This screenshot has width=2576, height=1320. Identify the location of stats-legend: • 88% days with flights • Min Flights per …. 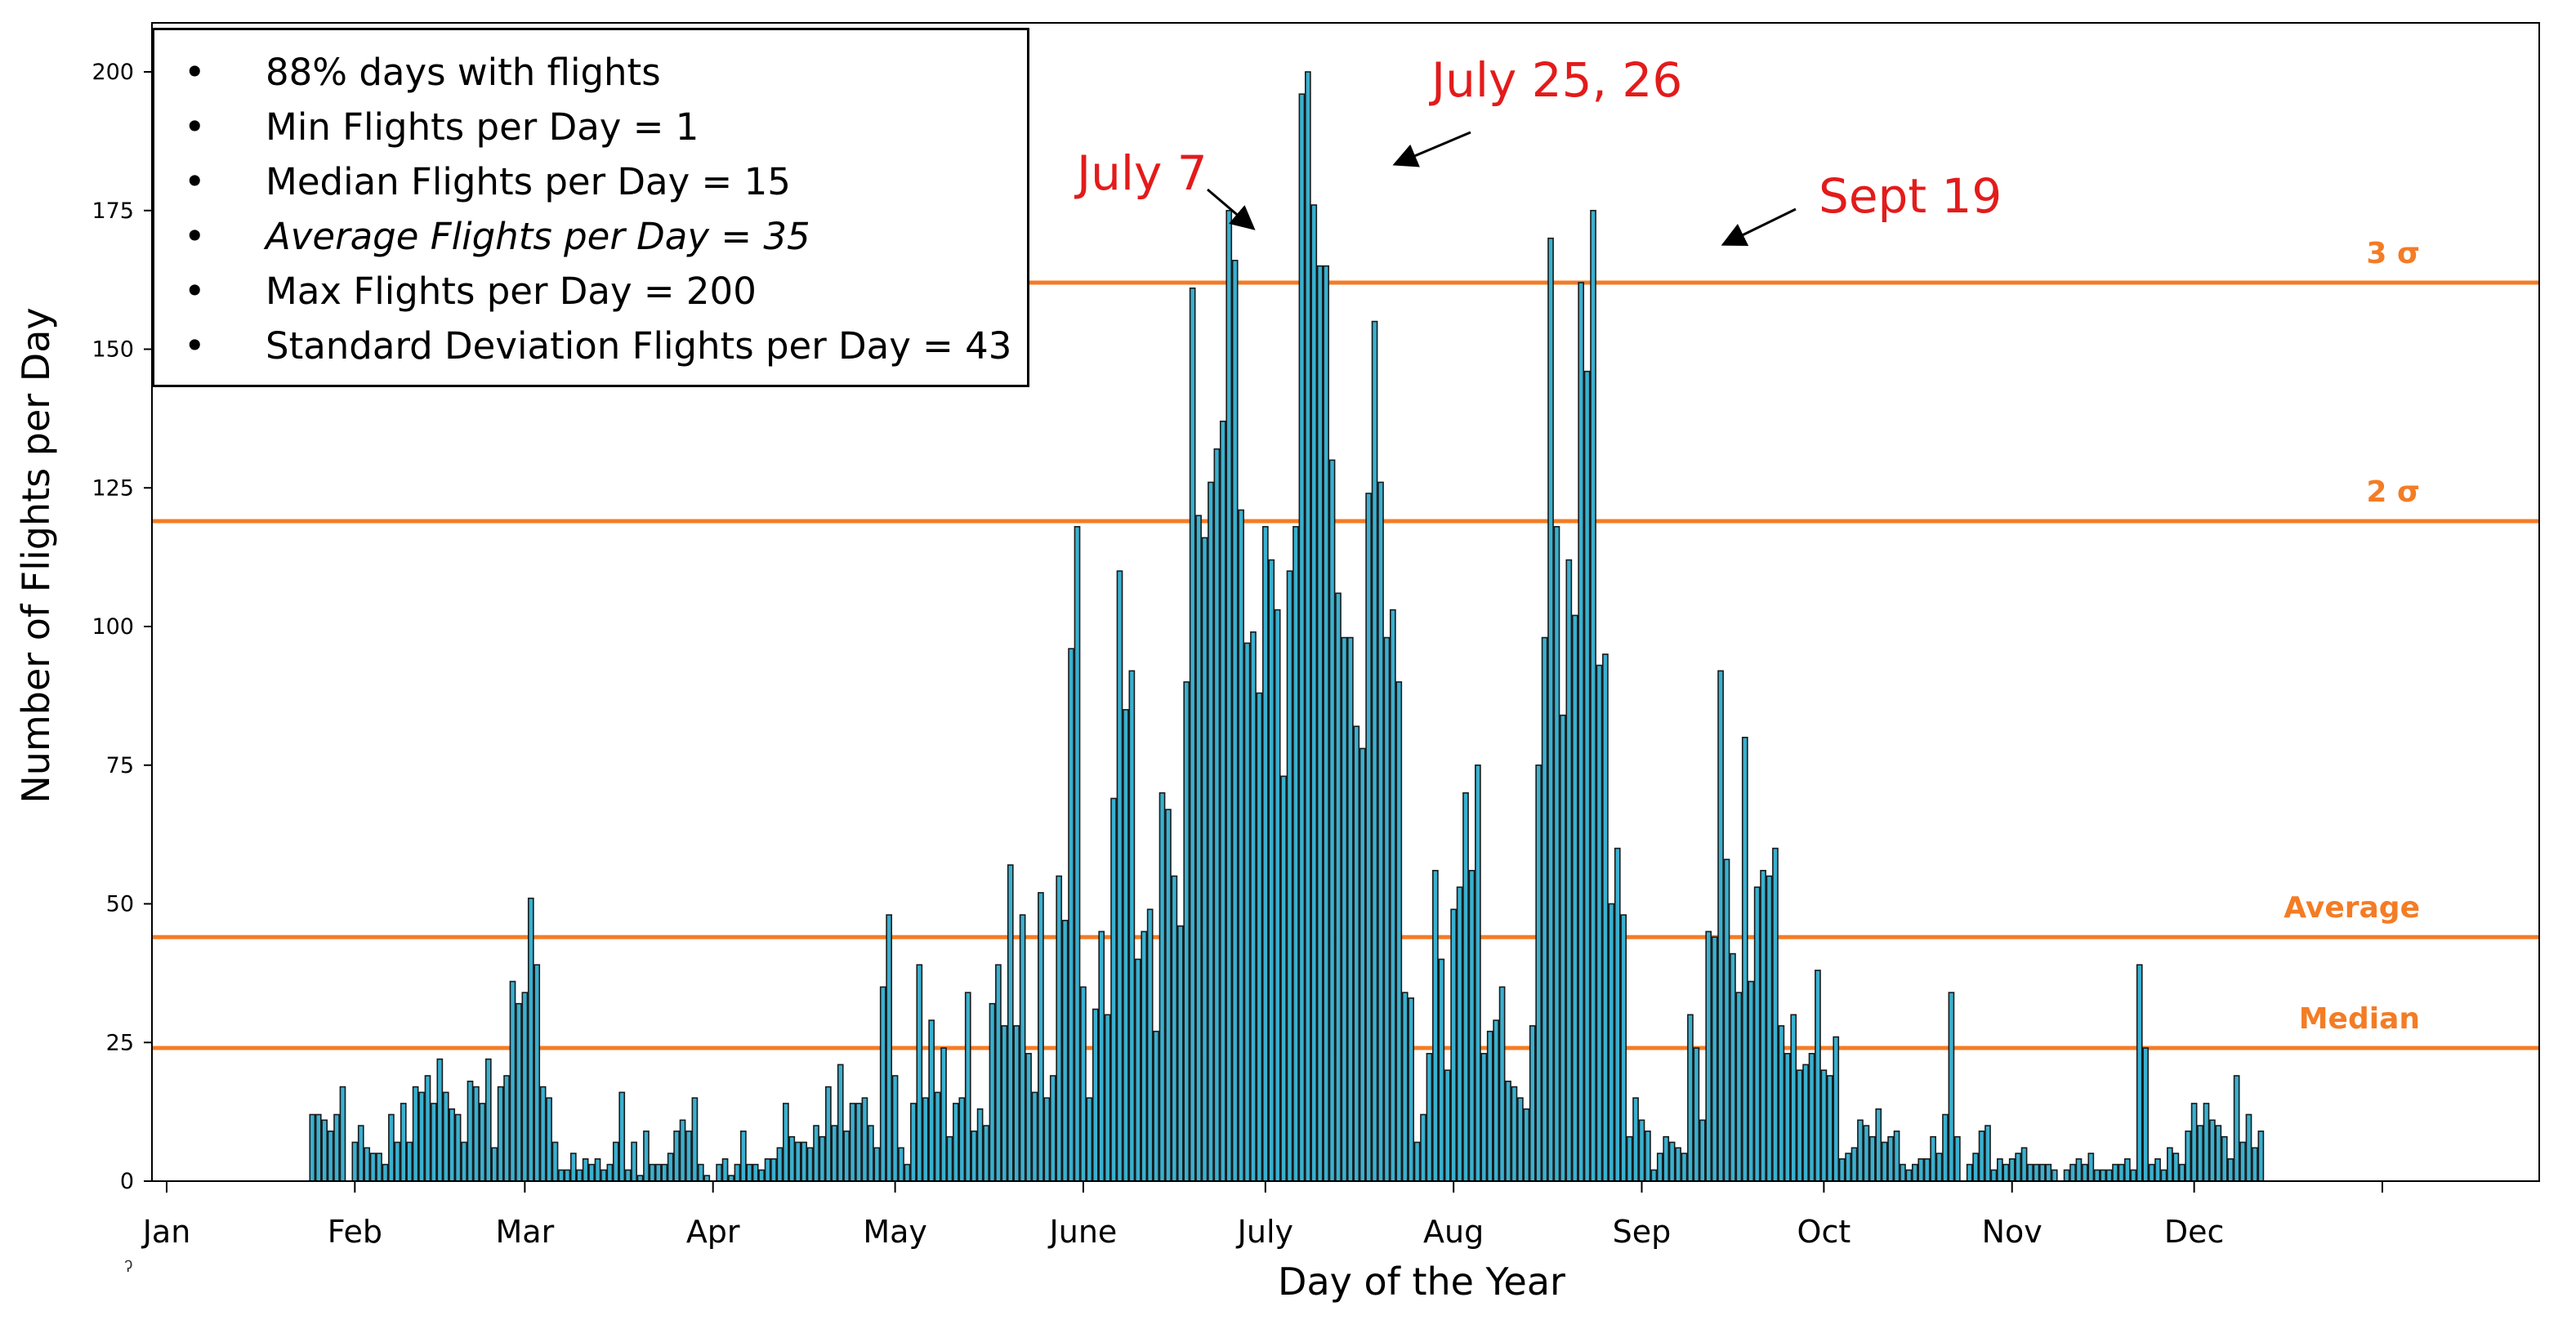
(590, 207).